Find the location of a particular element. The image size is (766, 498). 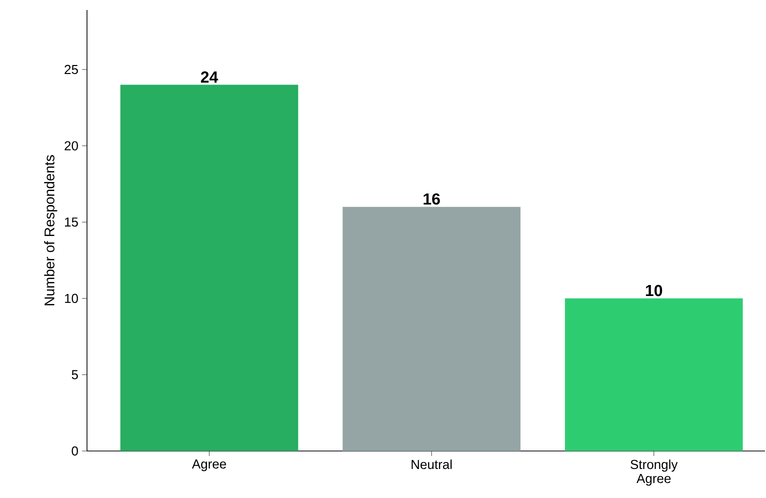

x-tick-label: Neutral is located at coordinates (432, 465).